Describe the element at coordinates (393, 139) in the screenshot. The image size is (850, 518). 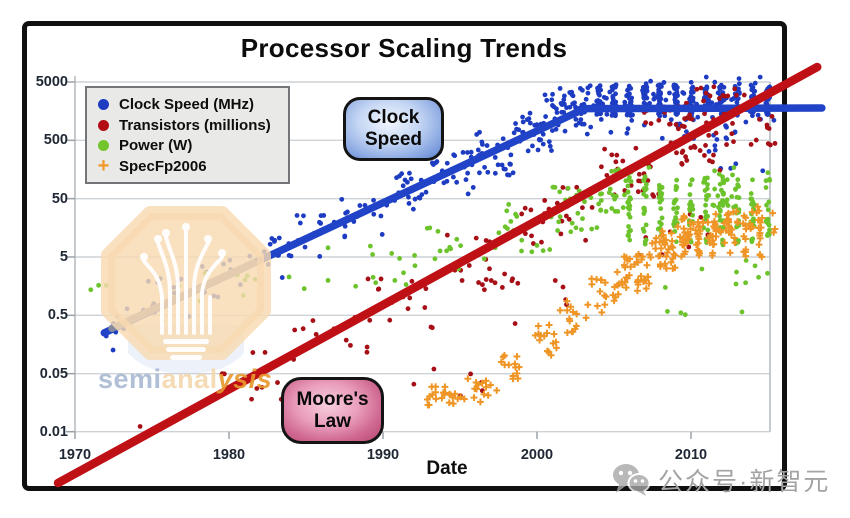
I see `clock-speed-callout-line2: Speed` at that location.